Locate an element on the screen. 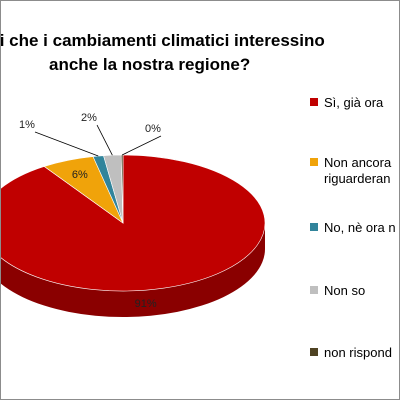  legend-label-line: Non ancora is located at coordinates (358, 162).